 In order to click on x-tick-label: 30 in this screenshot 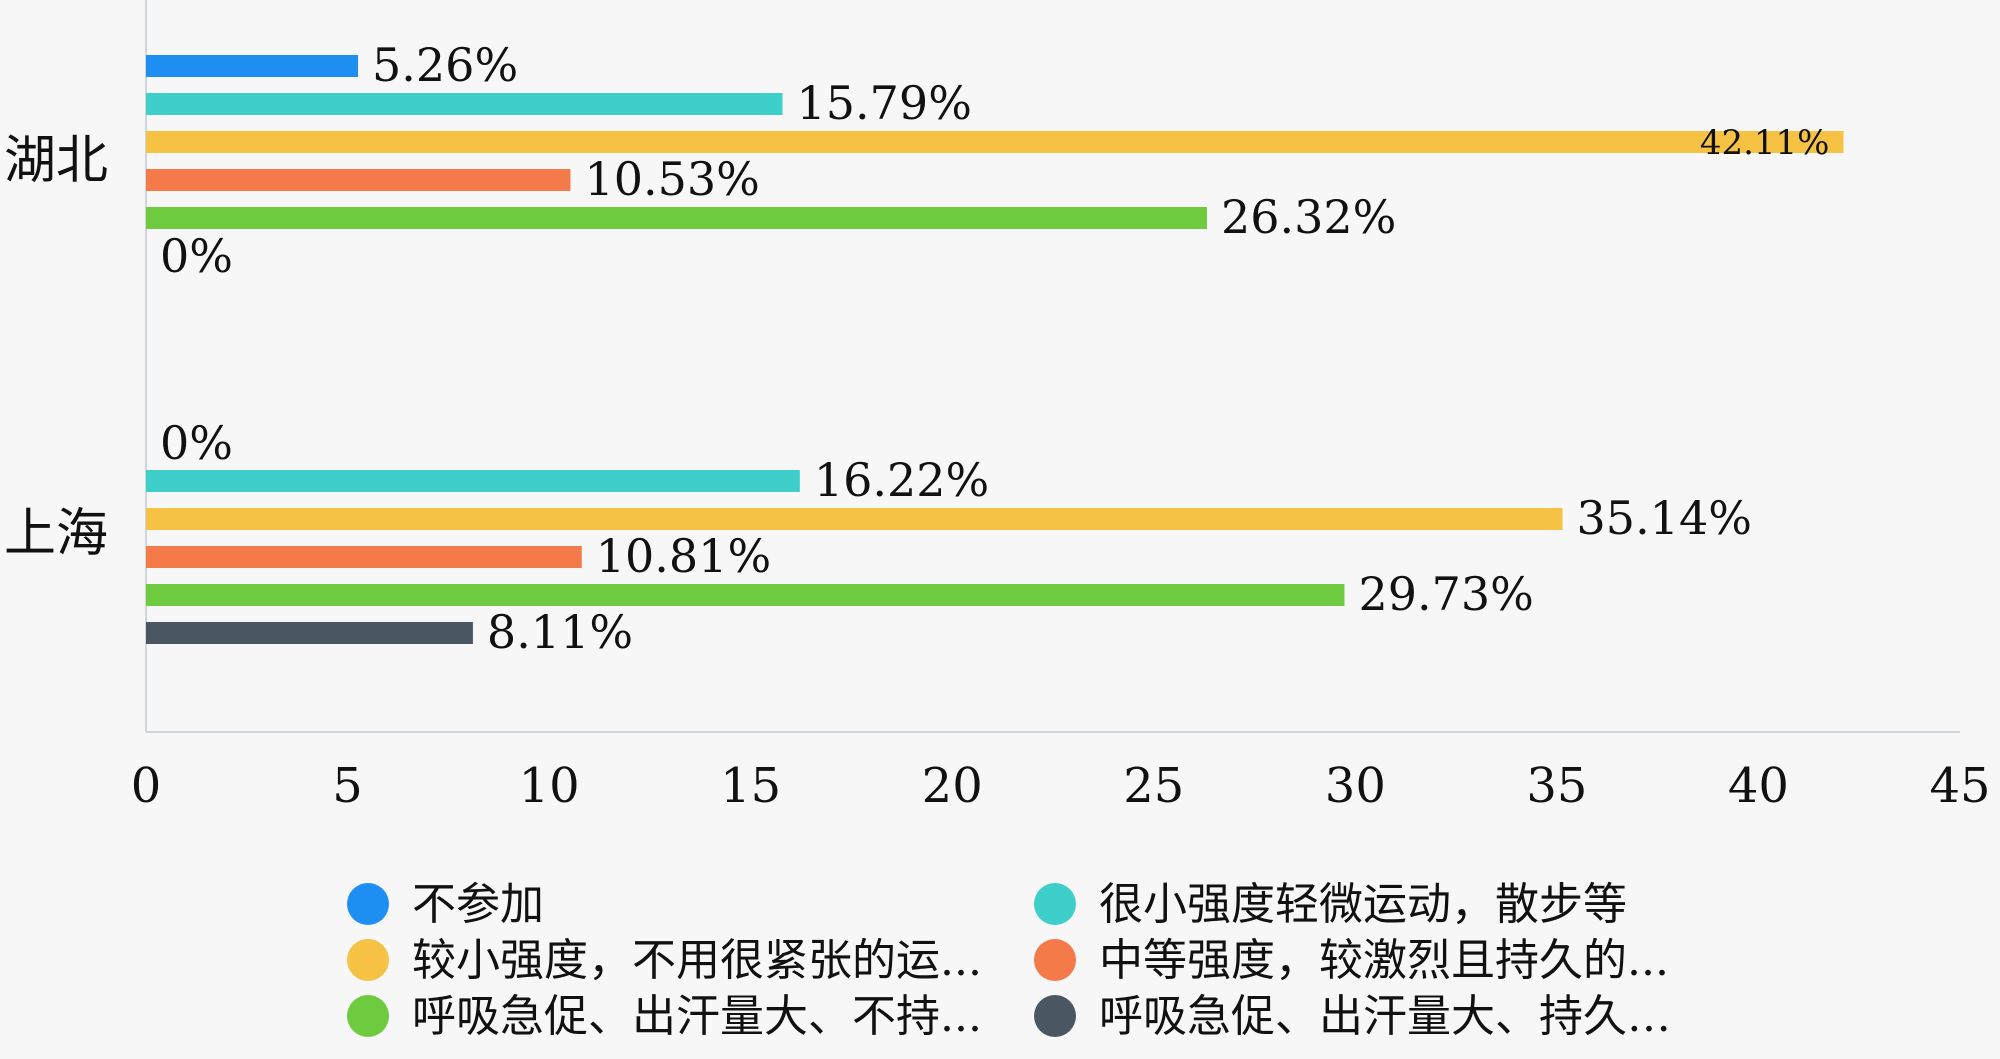, I will do `click(1355, 786)`.